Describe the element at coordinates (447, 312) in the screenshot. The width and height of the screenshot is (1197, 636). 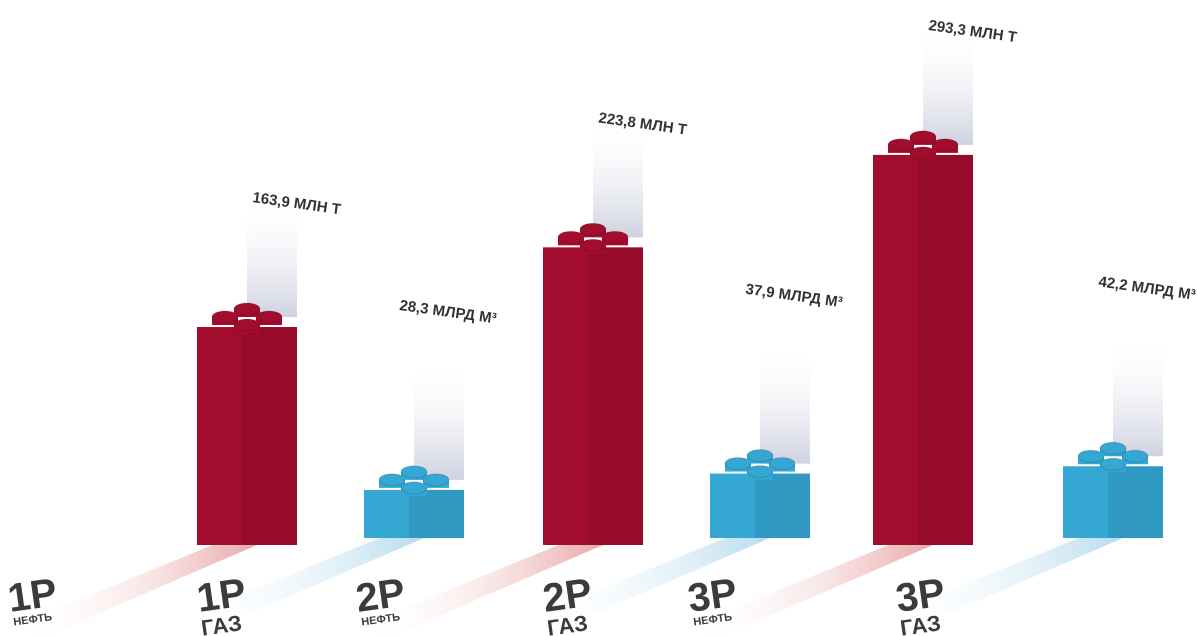
I see `value-label: 28,3 МЛРД М³` at that location.